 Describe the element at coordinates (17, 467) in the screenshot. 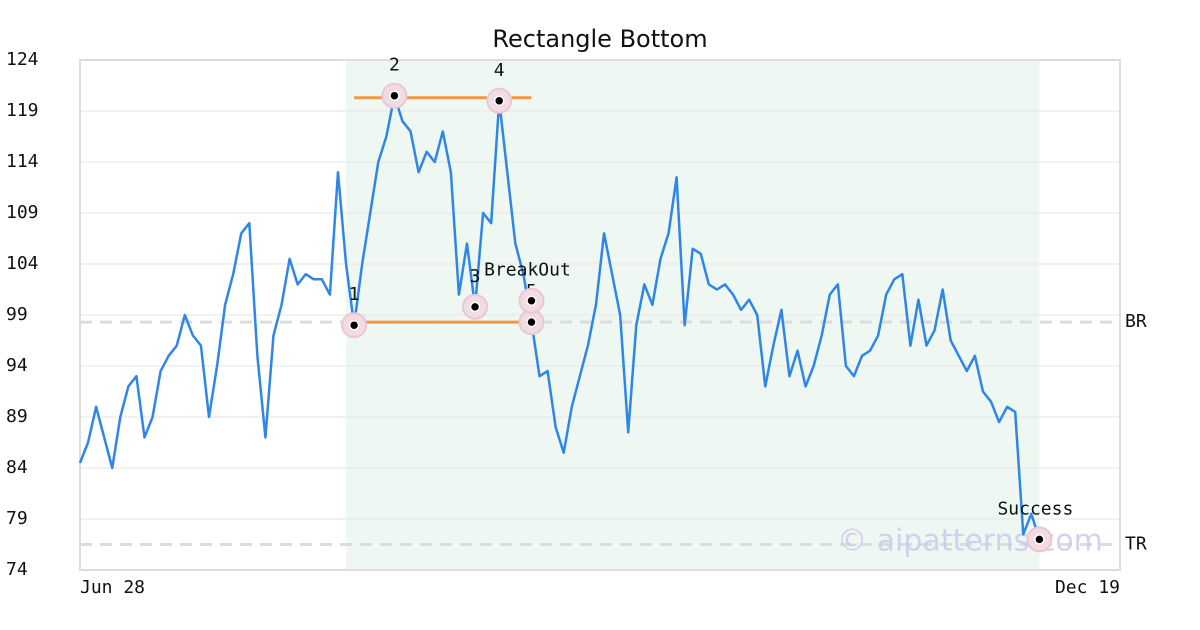

I see `y-tick-label: 84` at that location.